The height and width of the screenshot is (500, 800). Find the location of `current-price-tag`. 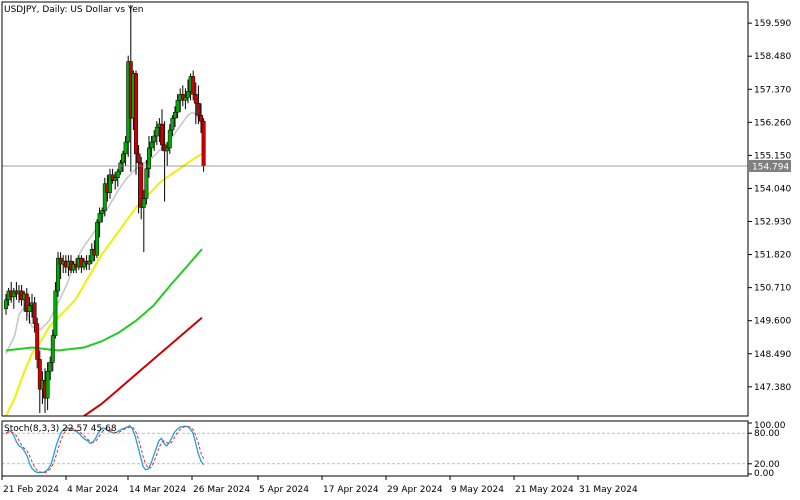

current-price-tag is located at coordinates (770, 165).